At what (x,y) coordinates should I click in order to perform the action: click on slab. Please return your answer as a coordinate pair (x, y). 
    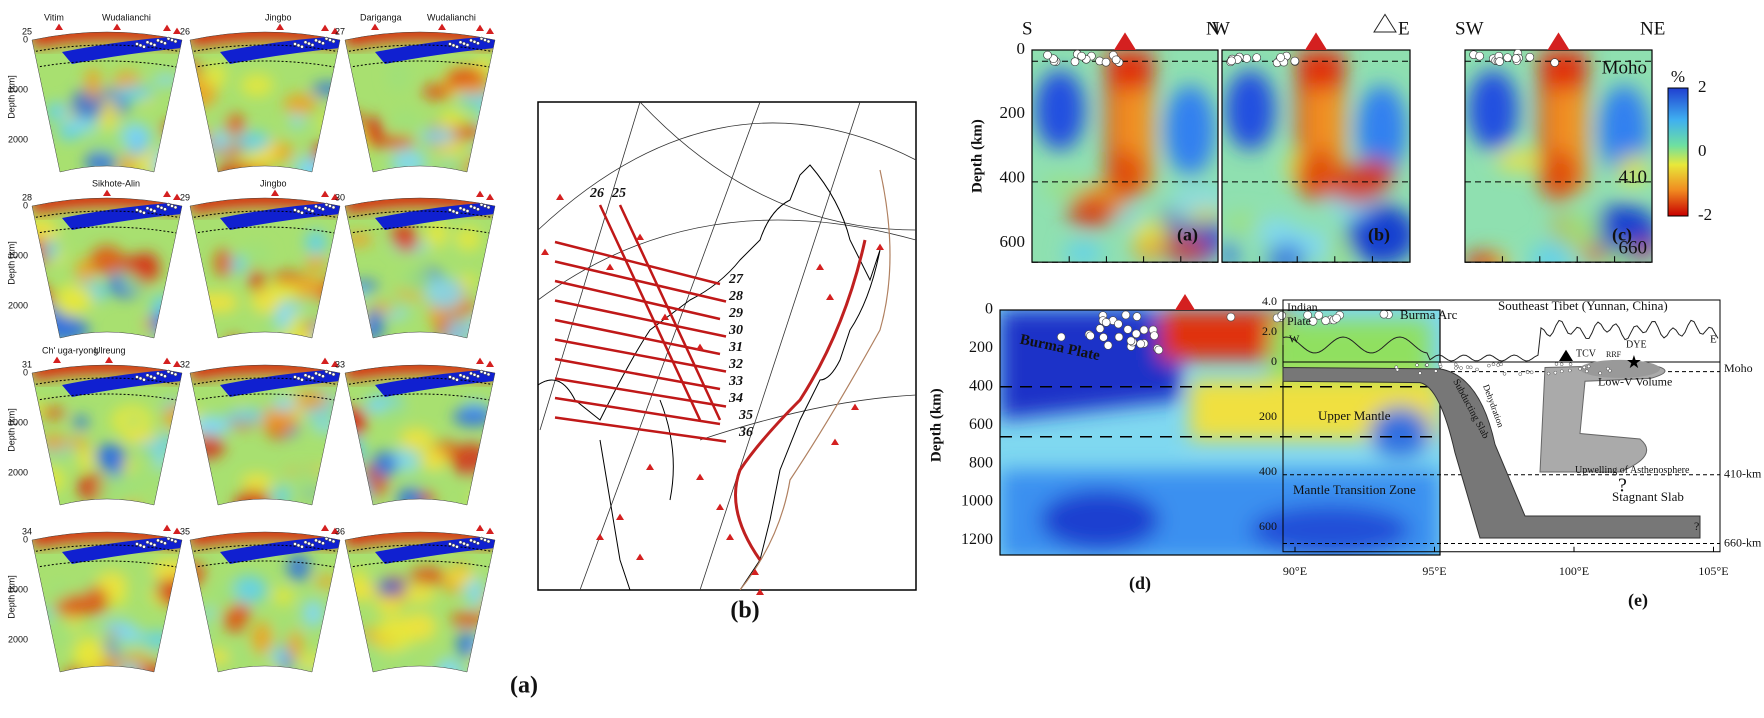
    Looking at the image, I should click on (1491, 452).